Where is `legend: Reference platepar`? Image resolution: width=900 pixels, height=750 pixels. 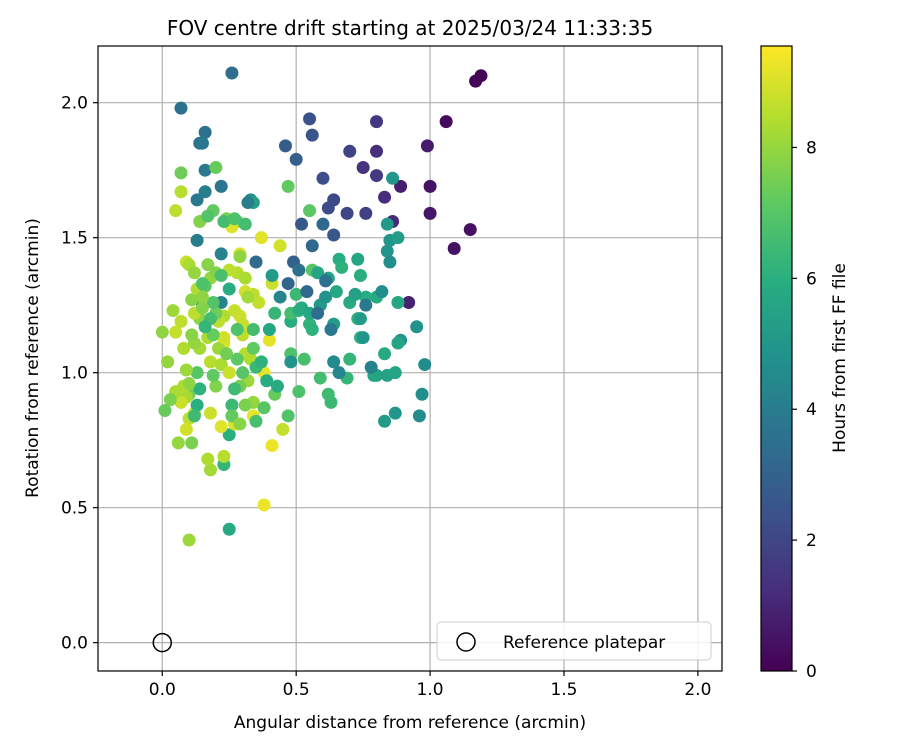
legend: Reference platepar is located at coordinates (574, 641).